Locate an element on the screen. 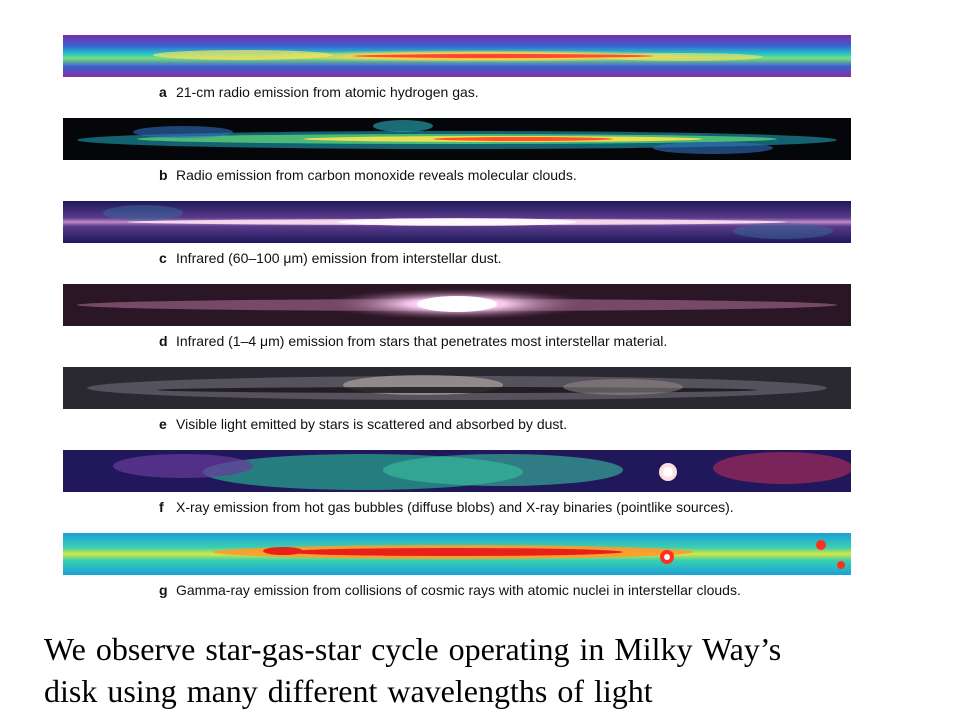 The image size is (960, 720). gamma-ray-image is located at coordinates (457, 554).